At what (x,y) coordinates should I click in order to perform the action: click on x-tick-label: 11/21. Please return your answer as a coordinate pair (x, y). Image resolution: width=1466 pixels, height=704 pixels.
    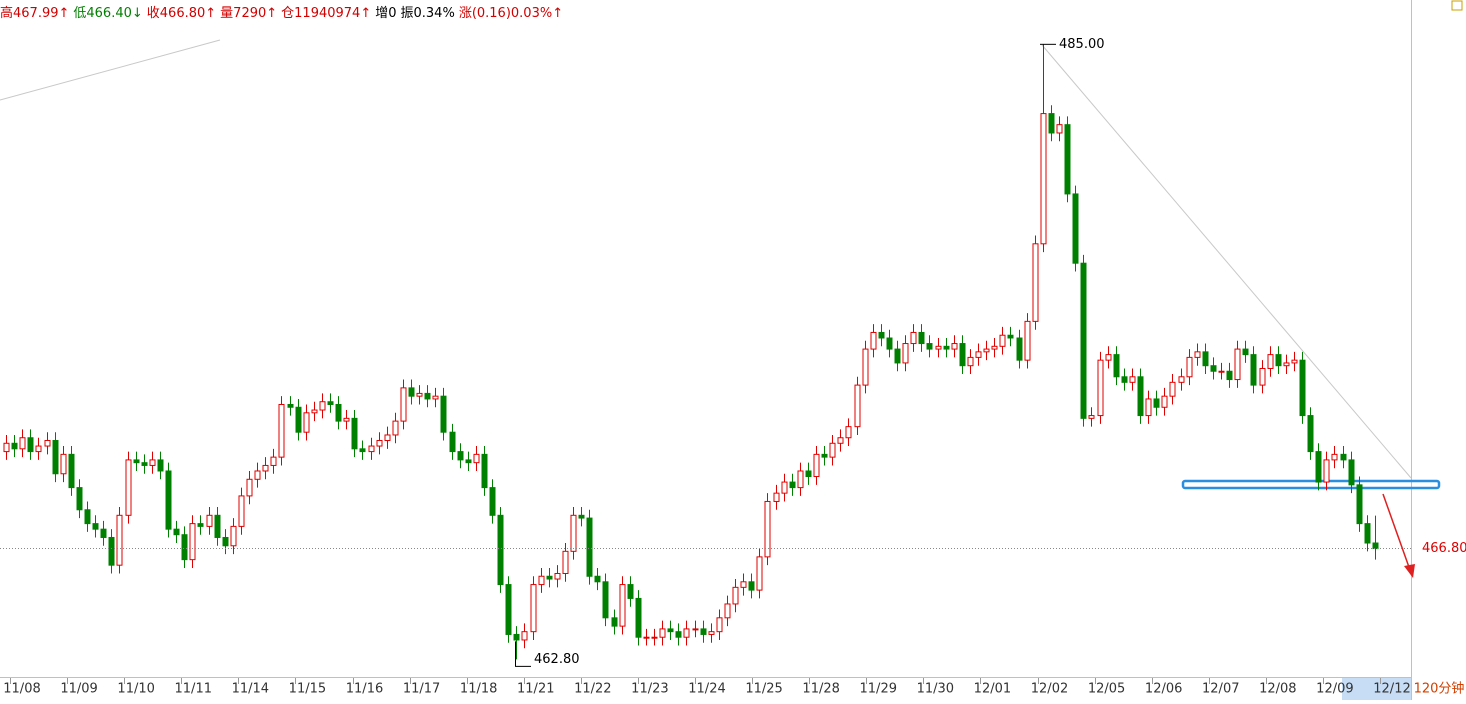
    Looking at the image, I should click on (535, 689).